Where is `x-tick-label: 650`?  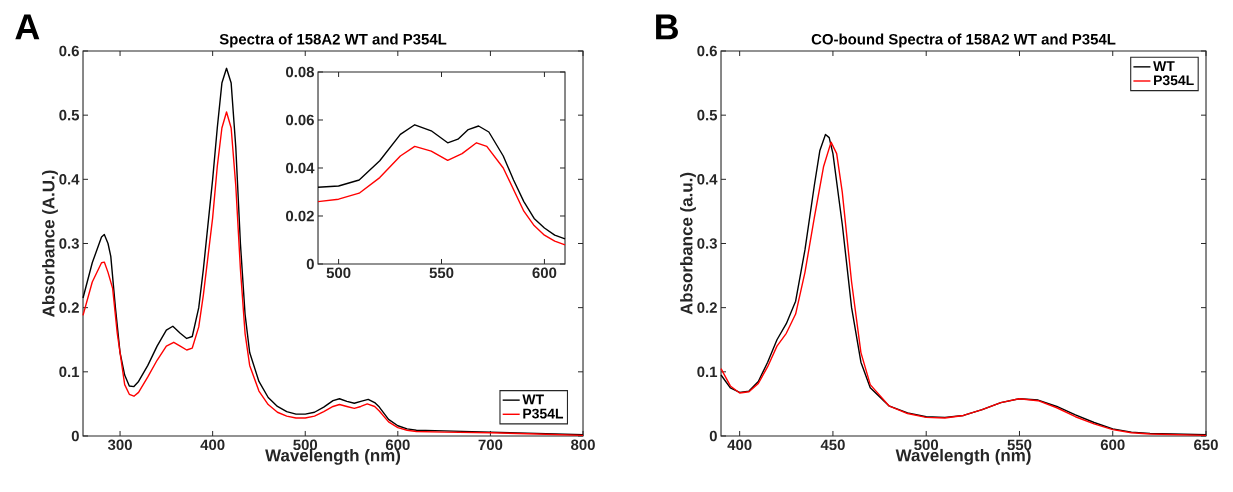
x-tick-label: 650 is located at coordinates (1206, 445).